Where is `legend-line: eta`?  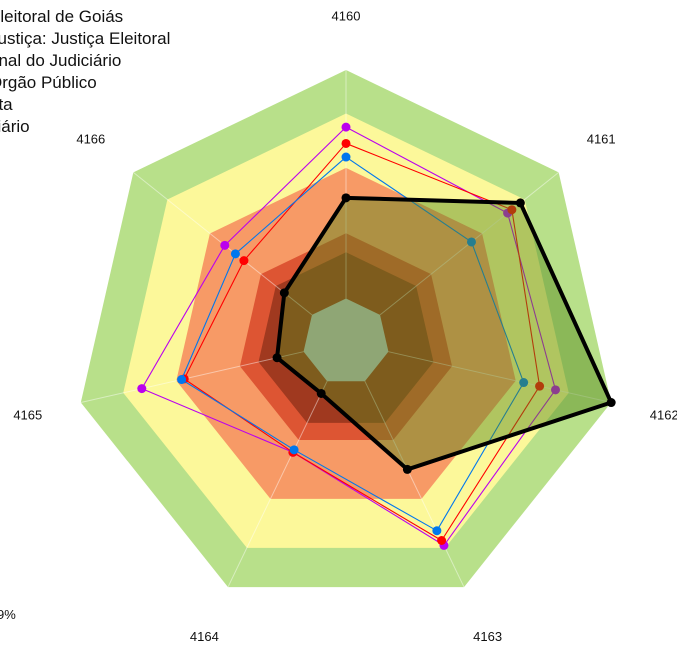 legend-line: eta is located at coordinates (6, 104).